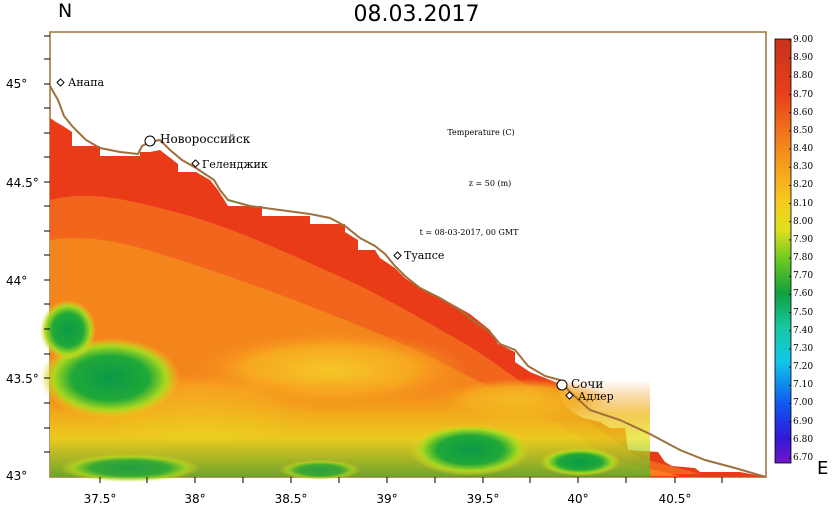 The image size is (833, 509). Describe the element at coordinates (569, 395) in the screenshot. I see `city-marker-adler` at that location.